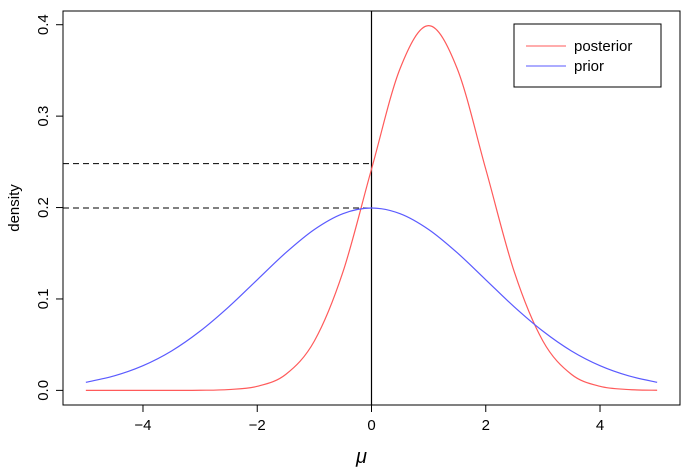 The height and width of the screenshot is (476, 692). What do you see at coordinates (43, 299) in the screenshot?
I see `y-tick-label: 0.1` at bounding box center [43, 299].